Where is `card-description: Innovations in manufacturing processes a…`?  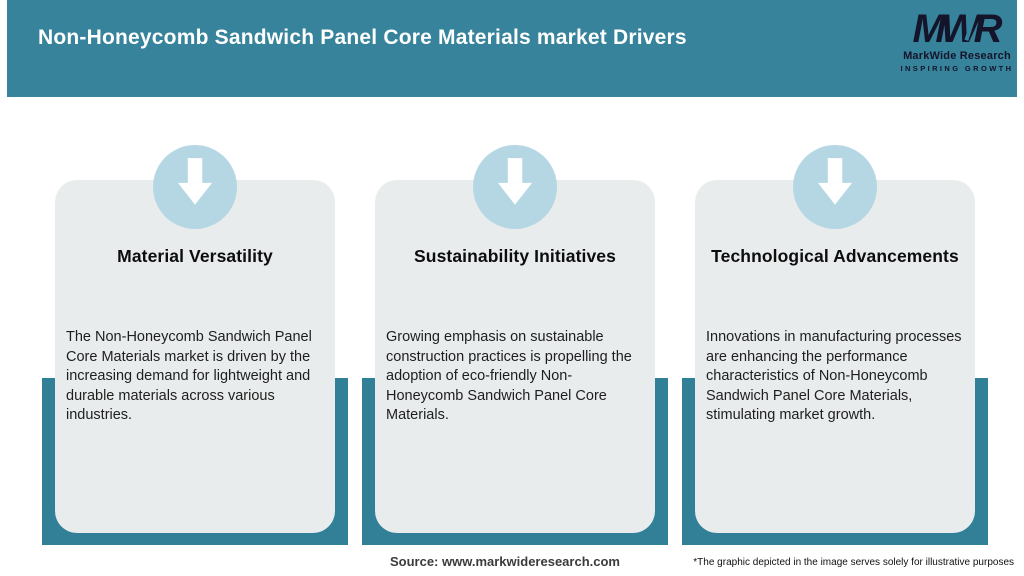 card-description: Innovations in manufacturing processes a… is located at coordinates (834, 376).